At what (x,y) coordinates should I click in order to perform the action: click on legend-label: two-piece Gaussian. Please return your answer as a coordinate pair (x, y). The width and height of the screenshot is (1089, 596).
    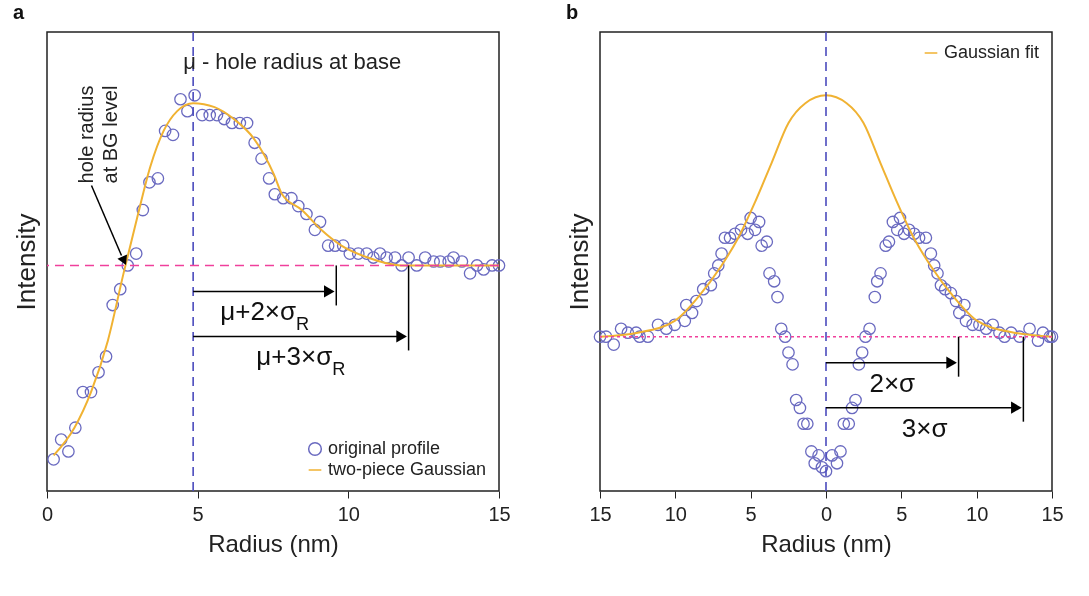
    Looking at the image, I should click on (407, 469).